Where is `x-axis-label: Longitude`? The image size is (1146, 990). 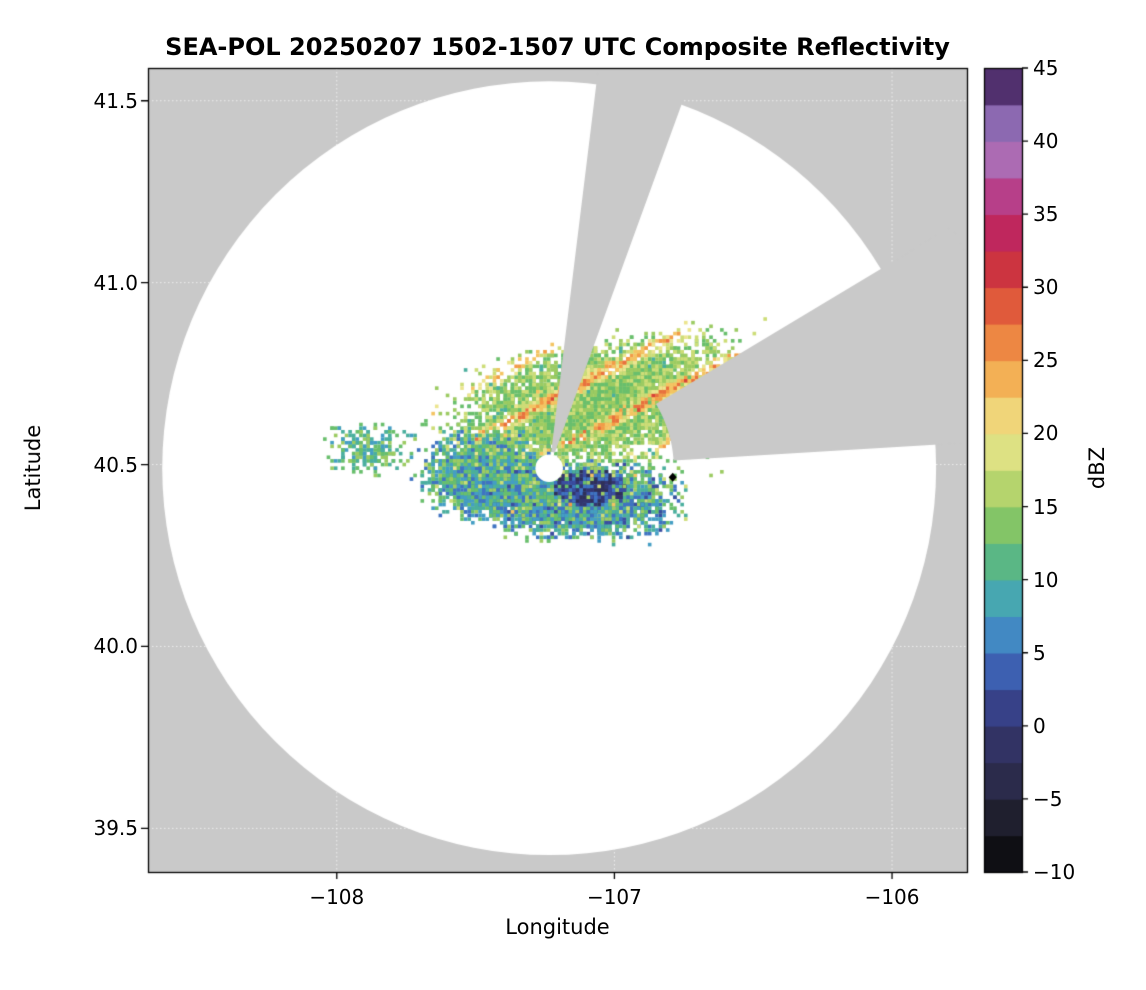
x-axis-label: Longitude is located at coordinates (557, 927).